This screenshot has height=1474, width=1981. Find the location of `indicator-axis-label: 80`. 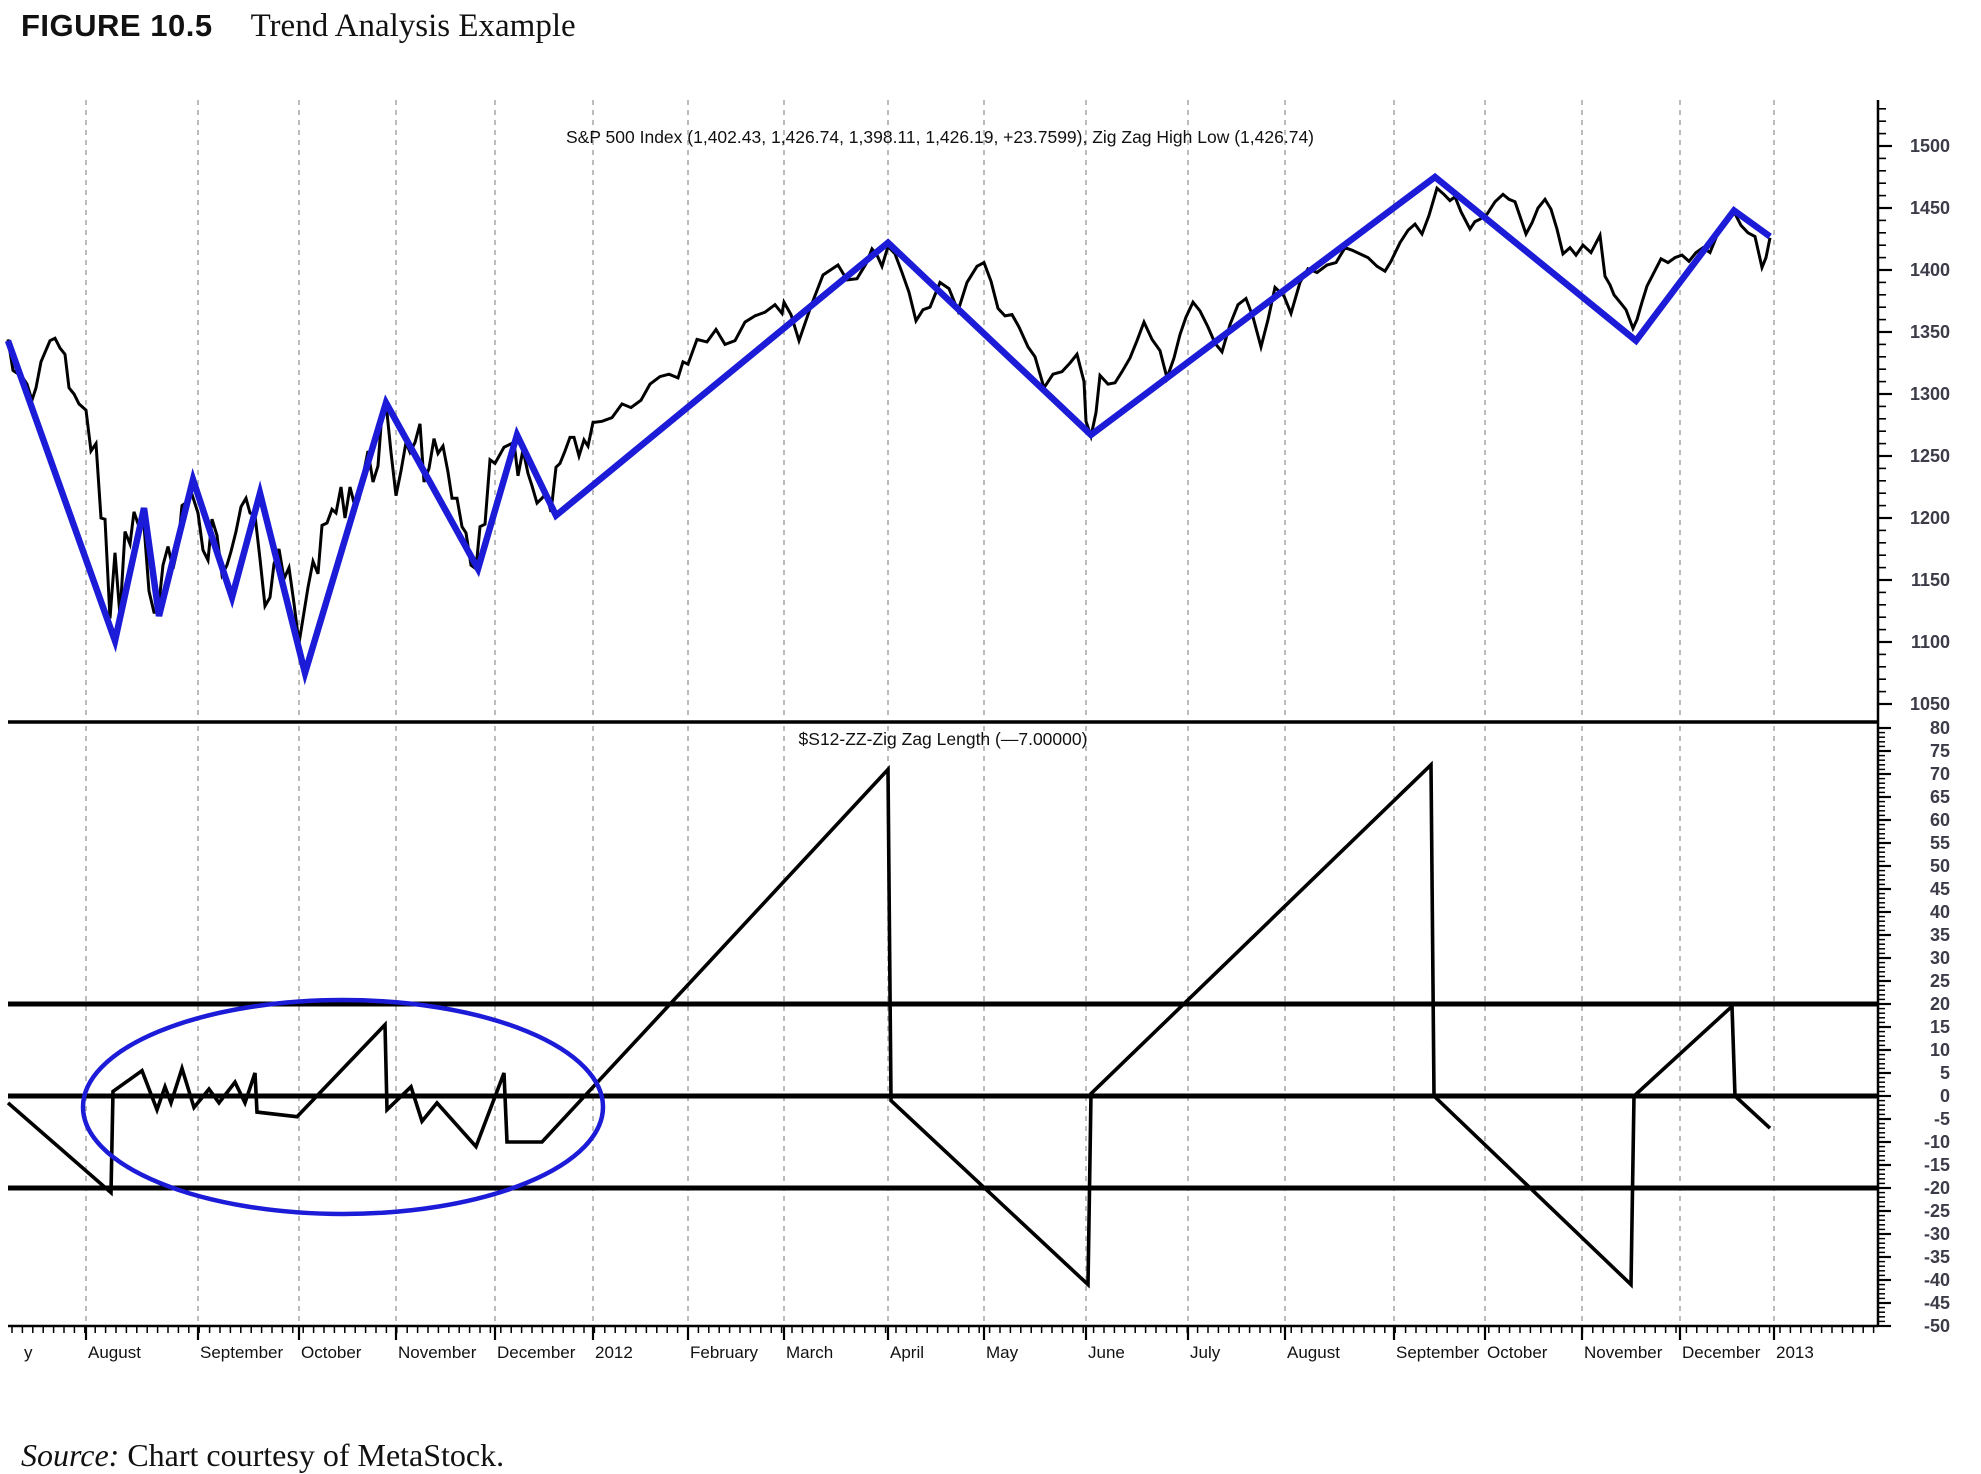

indicator-axis-label: 80 is located at coordinates (1940, 728).